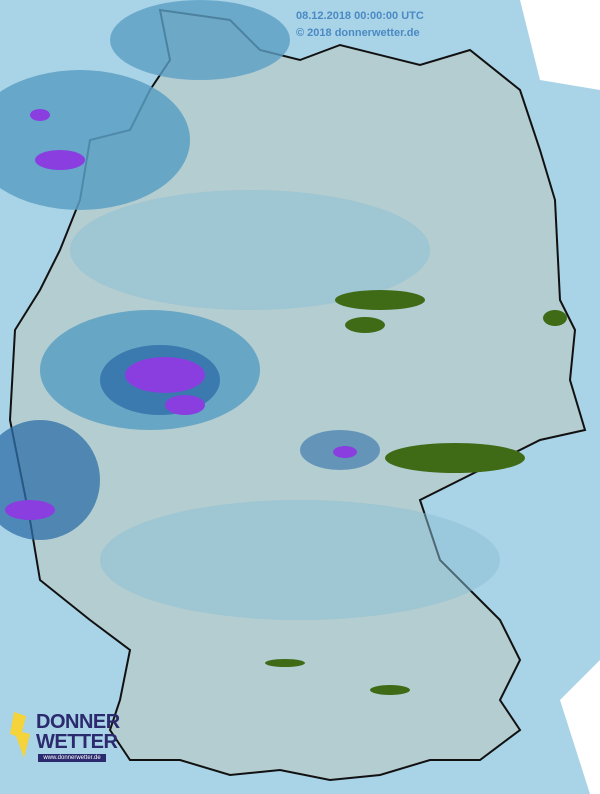 This screenshot has width=600, height=794. What do you see at coordinates (360, 16) in the screenshot?
I see `timestamp: 08.12.2018 00:00:00 UTC` at bounding box center [360, 16].